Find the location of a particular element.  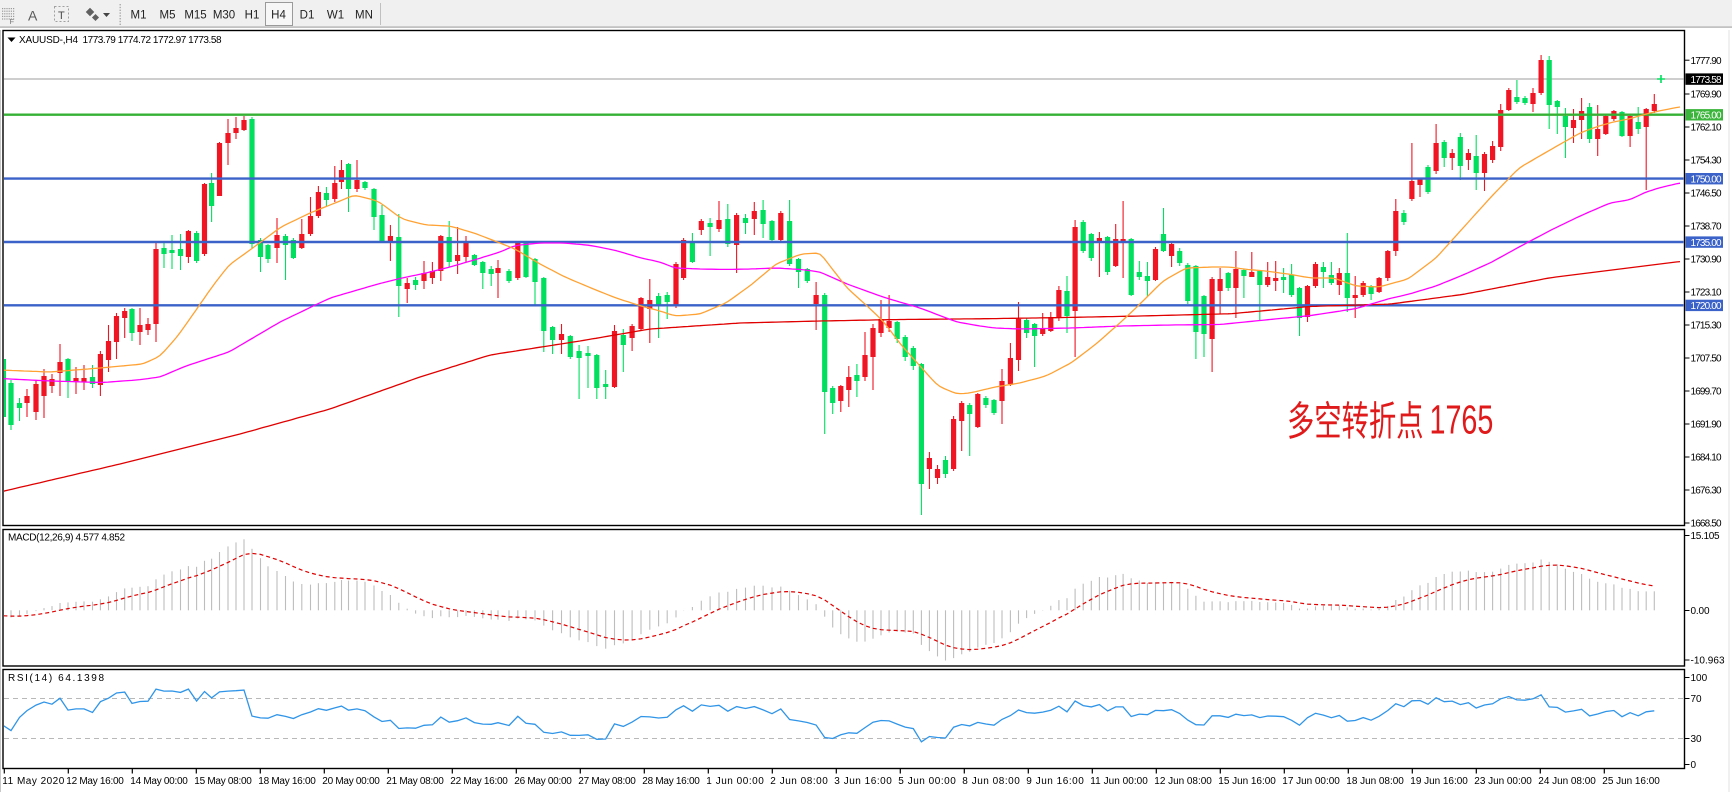

svg-text: M30 is located at coordinates (224, 16).